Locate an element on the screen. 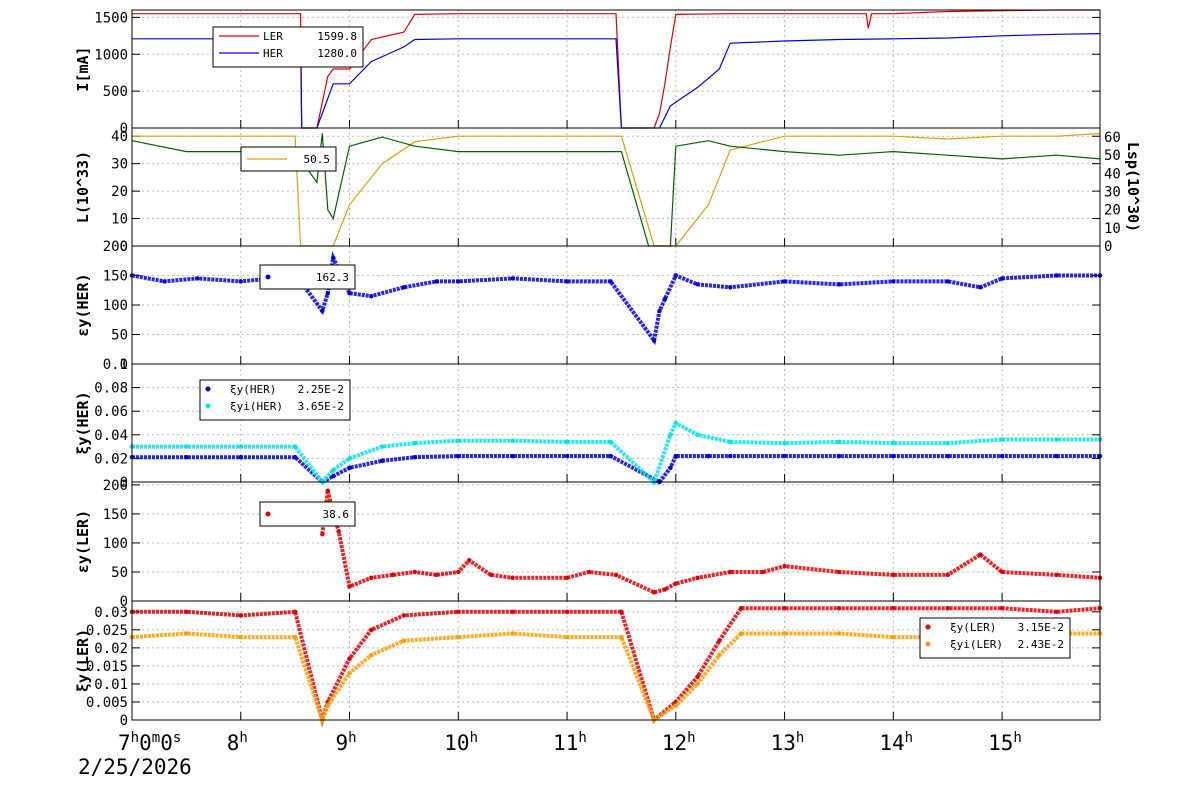  y2-tick-label: 10 is located at coordinates (1112, 229).